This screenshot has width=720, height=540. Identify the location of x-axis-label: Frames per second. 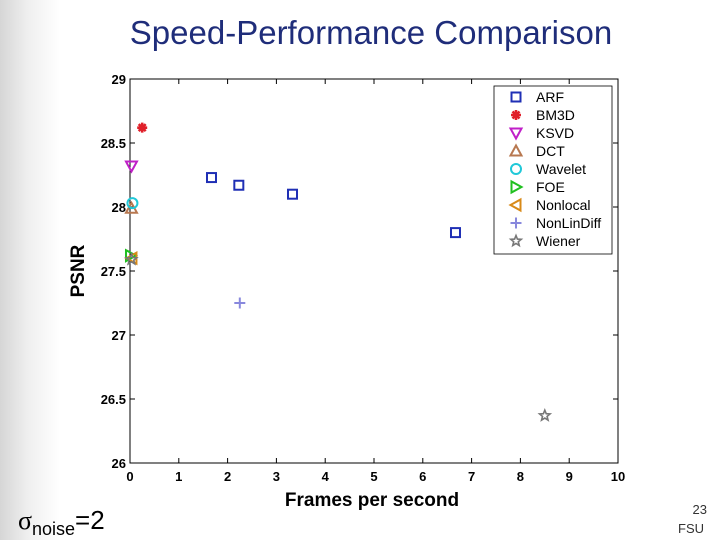
(372, 500).